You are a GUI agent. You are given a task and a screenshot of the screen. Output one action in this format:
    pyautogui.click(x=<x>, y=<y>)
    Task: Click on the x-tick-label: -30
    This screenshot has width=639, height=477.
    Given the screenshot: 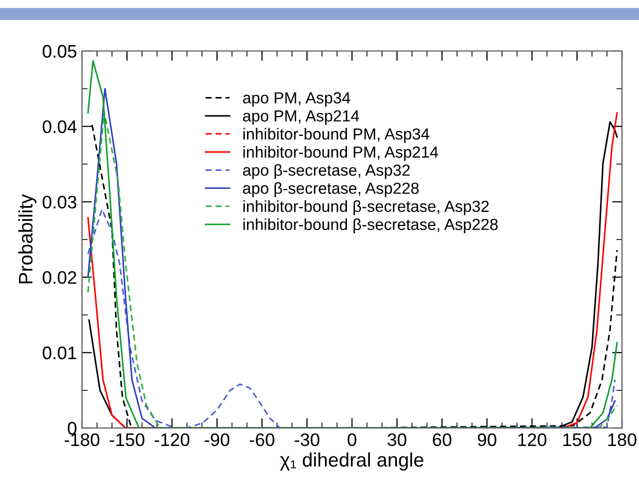 What is the action you would take?
    pyautogui.click(x=307, y=439)
    